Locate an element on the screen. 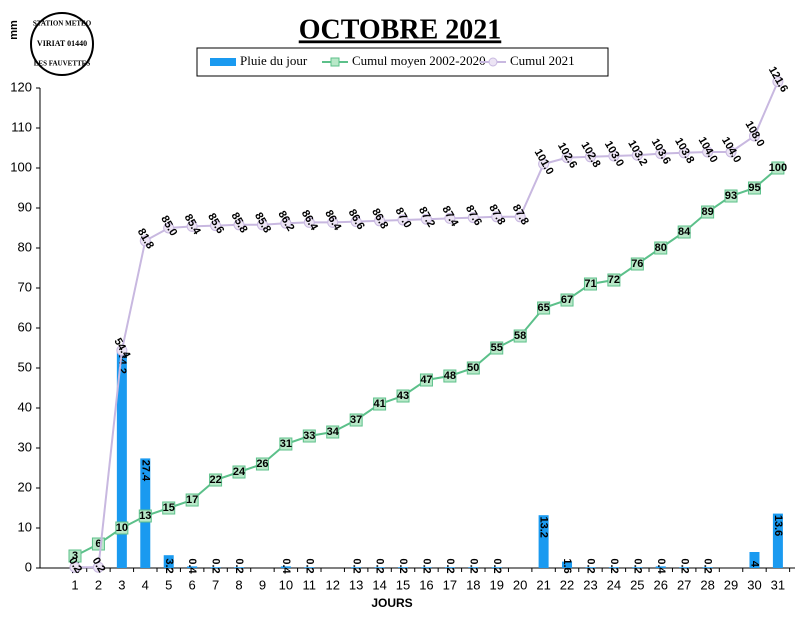  data-label: 17 is located at coordinates (192, 500).